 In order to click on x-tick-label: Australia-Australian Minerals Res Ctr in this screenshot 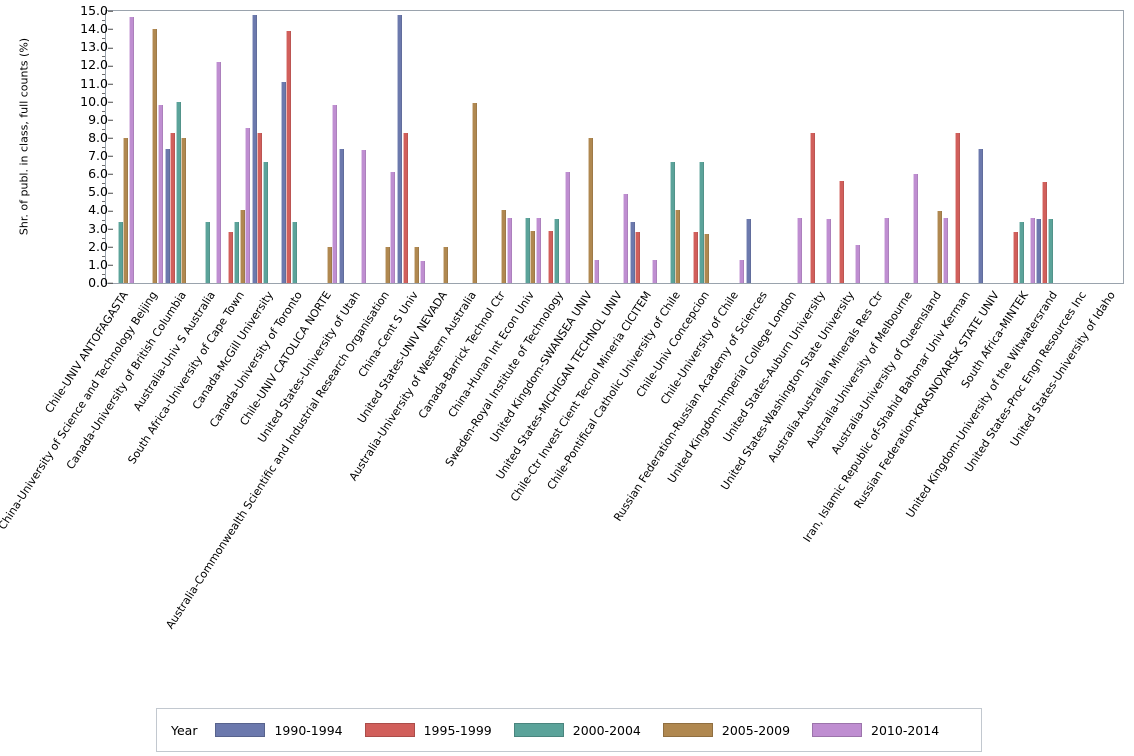, I will do `click(825, 377)`.